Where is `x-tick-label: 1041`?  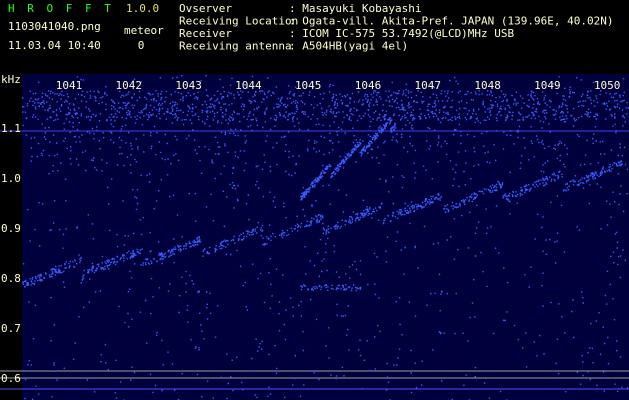 x-tick-label: 1041 is located at coordinates (69, 85).